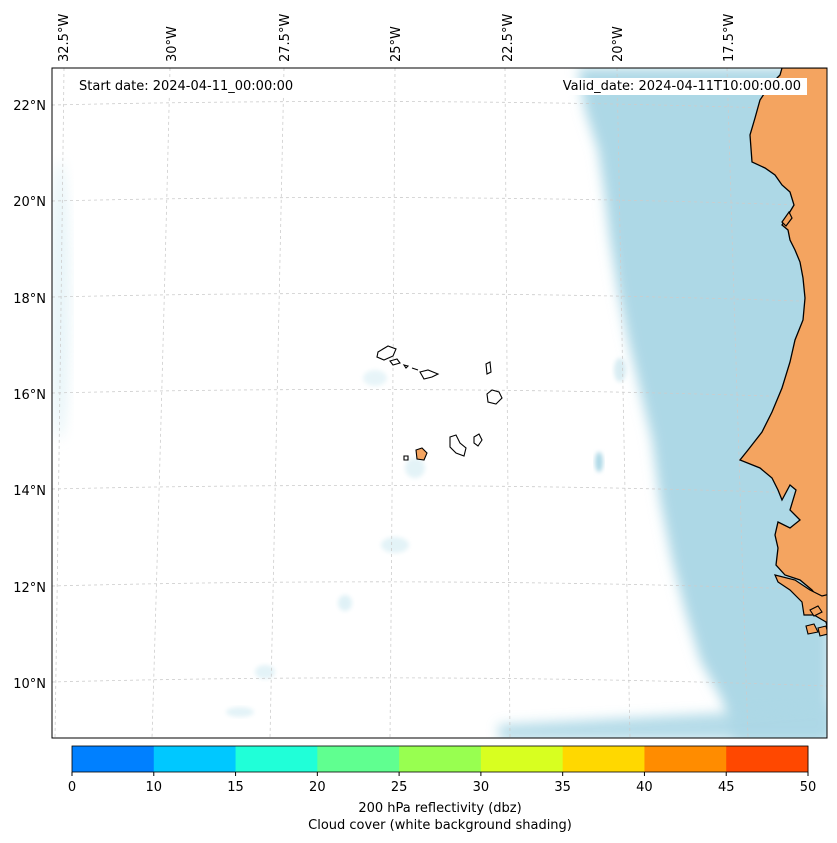 The image size is (837, 843). I want to click on lat-label: 18°N, so click(29, 299).